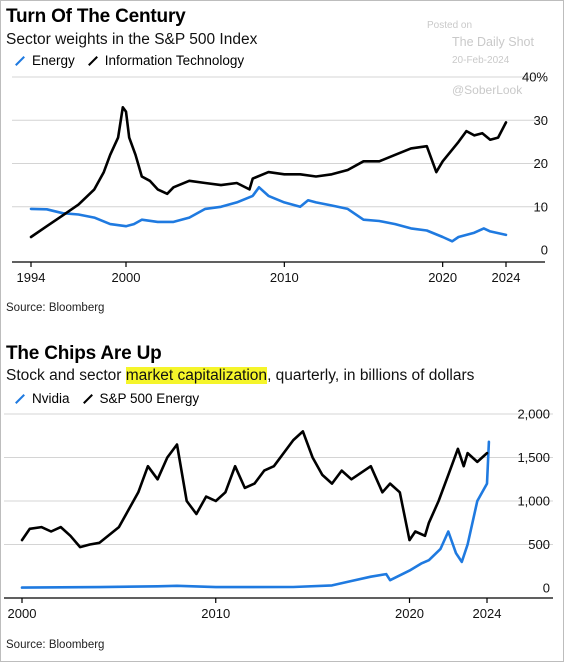 This screenshot has height=662, width=564. Describe the element at coordinates (493, 42) in the screenshot. I see `watermark-site: The Daily Shot` at that location.